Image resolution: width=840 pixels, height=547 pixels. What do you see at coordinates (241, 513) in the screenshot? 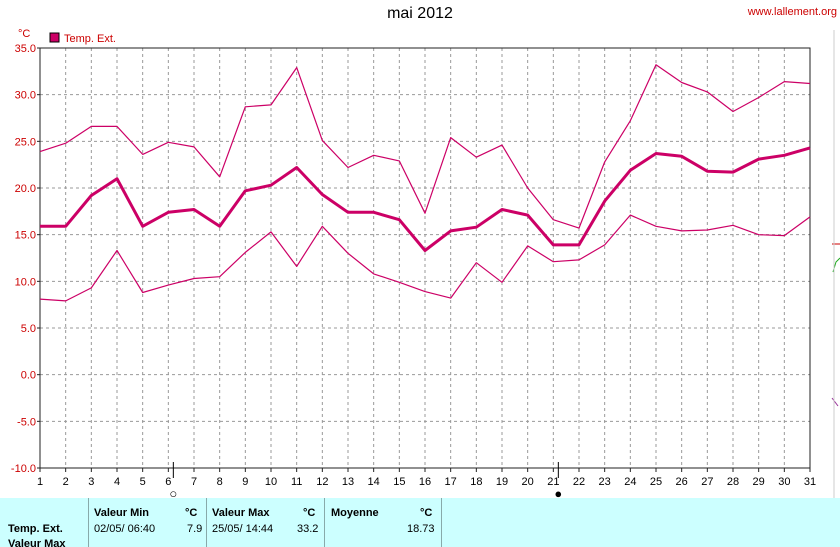
I see `max-header: Valeur Max` at bounding box center [241, 513].